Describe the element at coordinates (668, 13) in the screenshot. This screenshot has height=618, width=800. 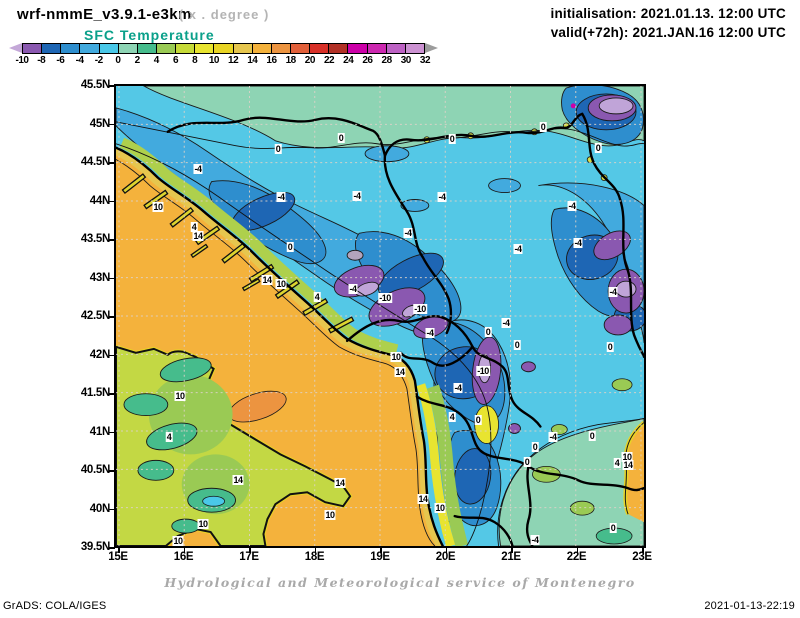
I see `initialisation-time: initialisation: 2021.01.13. 12:00 UTC` at that location.